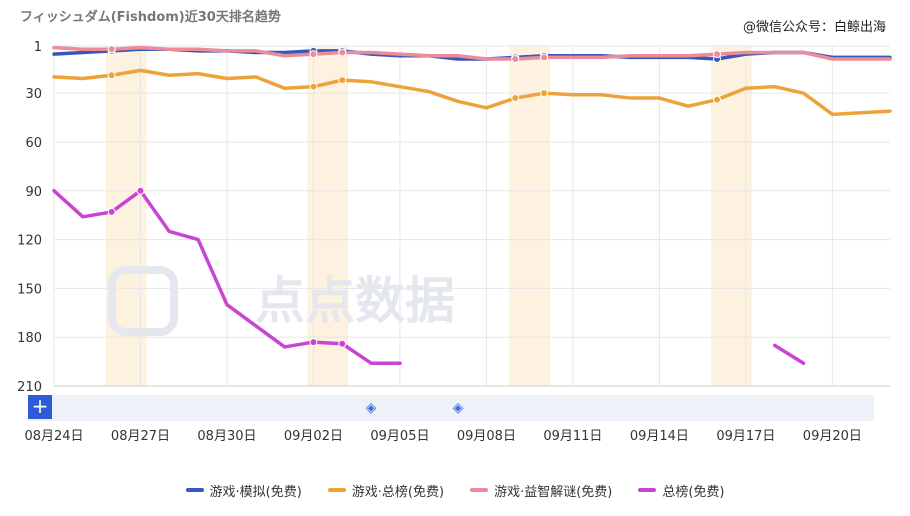 This screenshot has height=516, width=910. What do you see at coordinates (659, 436) in the screenshot?
I see `x-tick-label: 09月14日` at bounding box center [659, 436].